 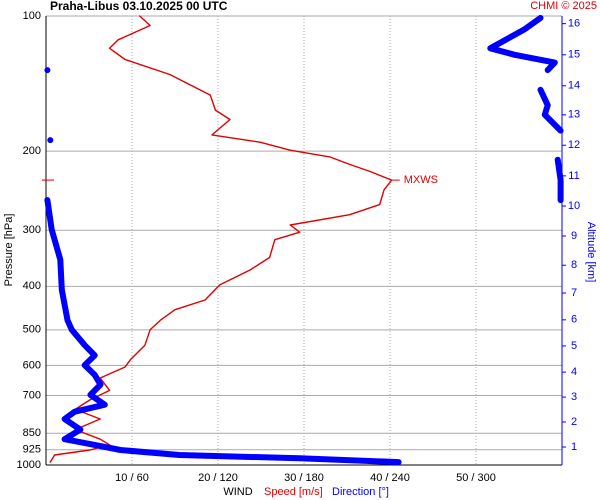 What do you see at coordinates (421, 180) in the screenshot?
I see `annotation: MXWS` at bounding box center [421, 180].